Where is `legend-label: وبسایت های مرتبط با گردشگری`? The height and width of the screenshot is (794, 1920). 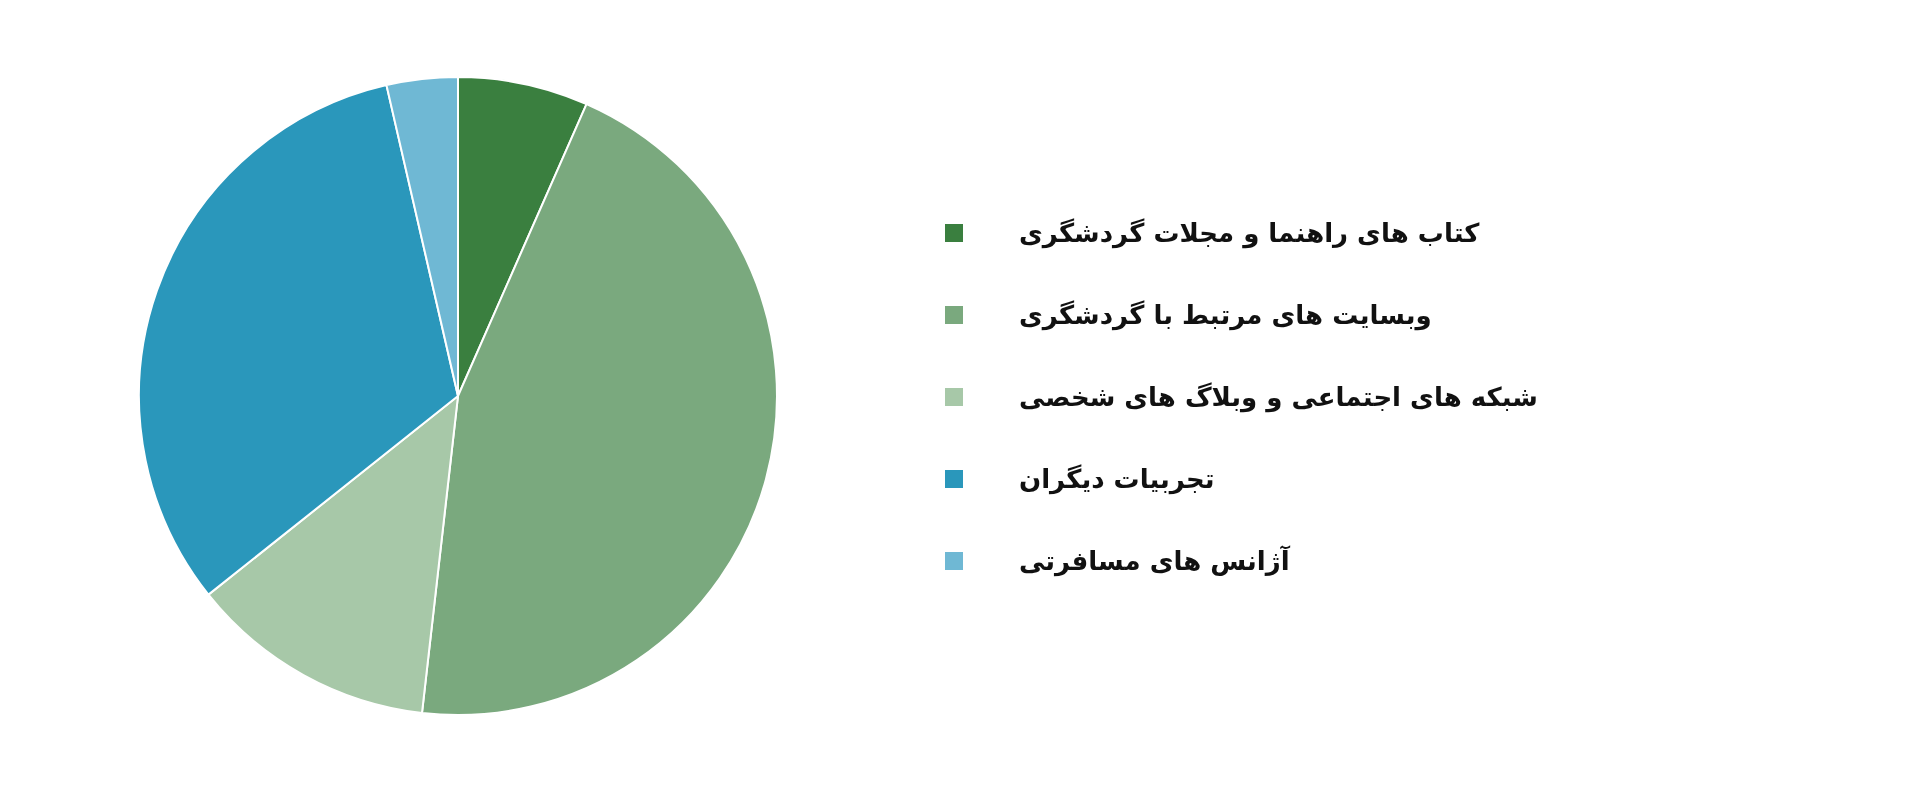 legend-label: وبسایت های مرتبط با گردشگری is located at coordinates (1225, 315).